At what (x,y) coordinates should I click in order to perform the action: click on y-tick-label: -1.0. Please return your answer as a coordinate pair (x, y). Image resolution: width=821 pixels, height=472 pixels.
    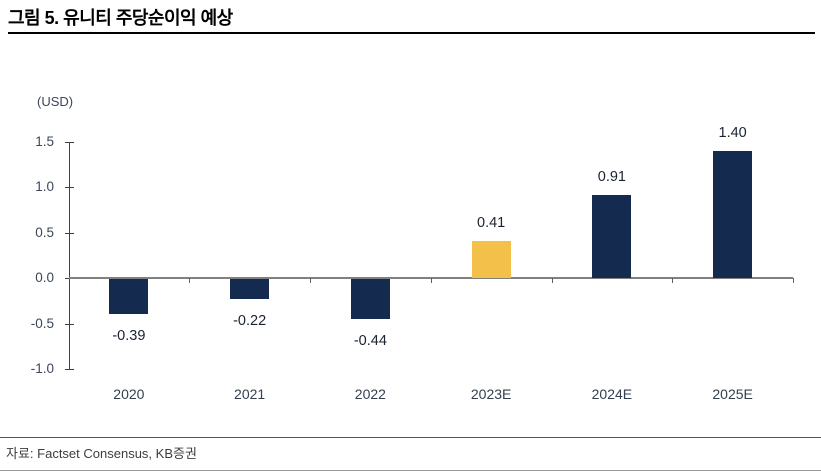
    Looking at the image, I should click on (42, 368).